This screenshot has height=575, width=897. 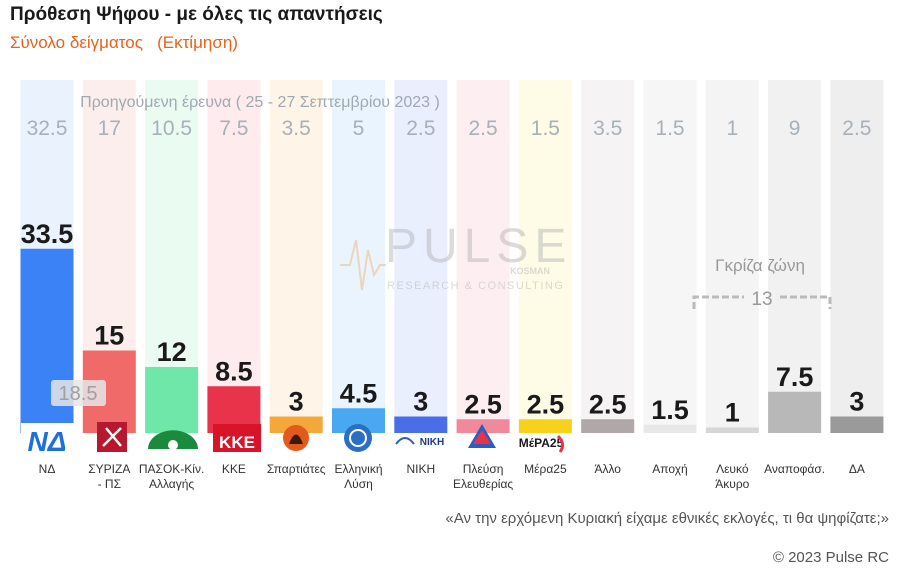 I want to click on category-label: ΣΥΡΙΖΑ, so click(x=109, y=469).